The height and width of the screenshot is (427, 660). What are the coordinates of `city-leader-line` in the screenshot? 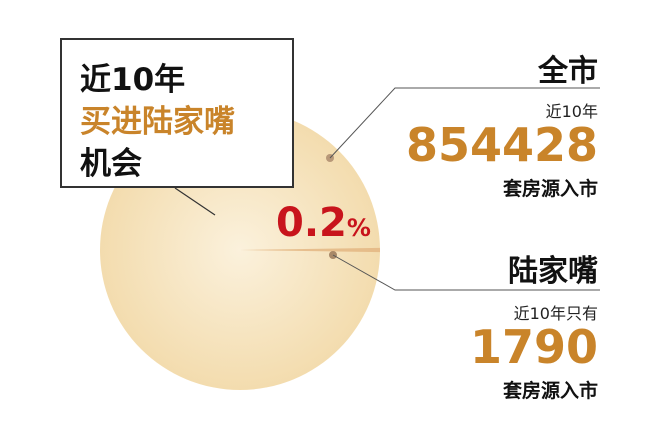 It's located at (464, 123).